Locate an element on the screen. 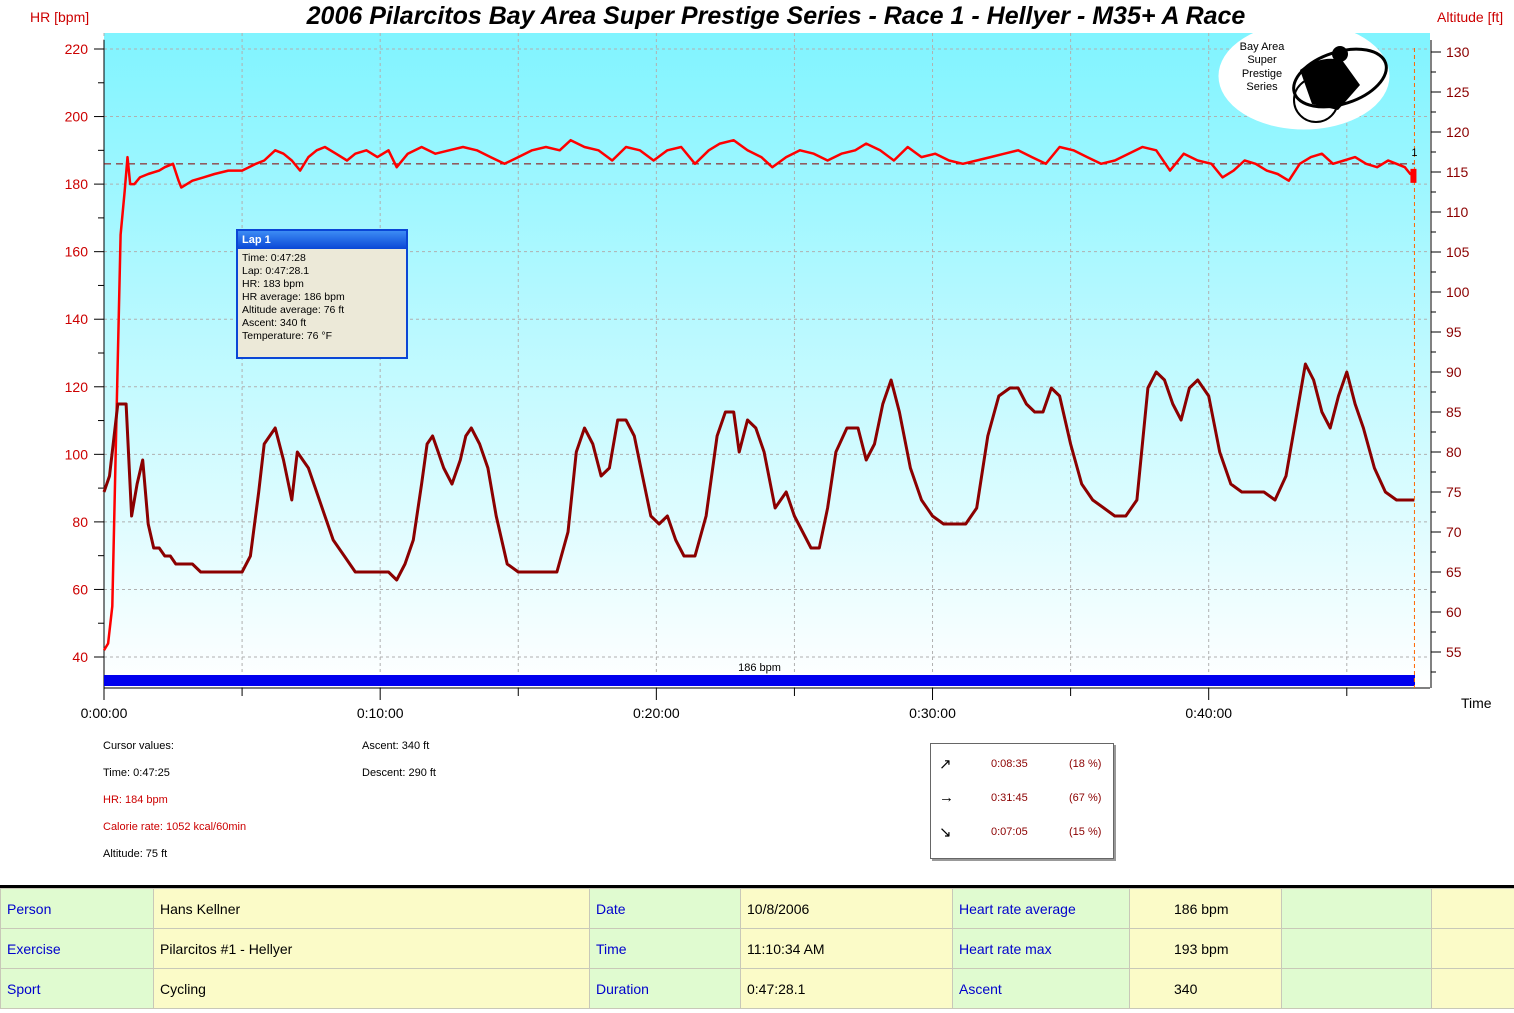 The width and height of the screenshot is (1514, 1013). cursor-ascent: Ascent: 340 ft is located at coordinates (395, 746).